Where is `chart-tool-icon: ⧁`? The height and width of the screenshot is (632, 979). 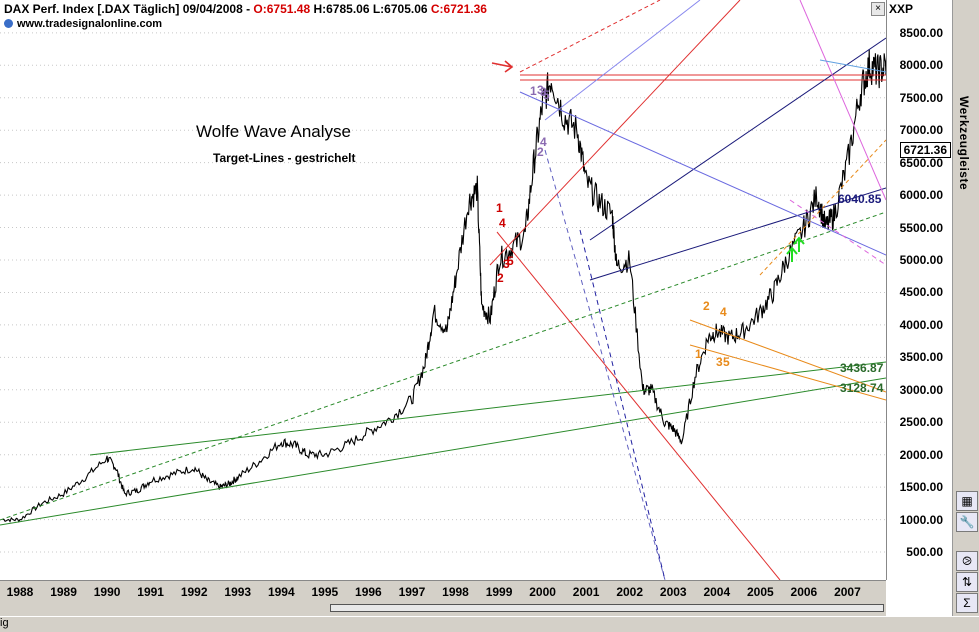 chart-tool-icon: ⧁ is located at coordinates (967, 561).